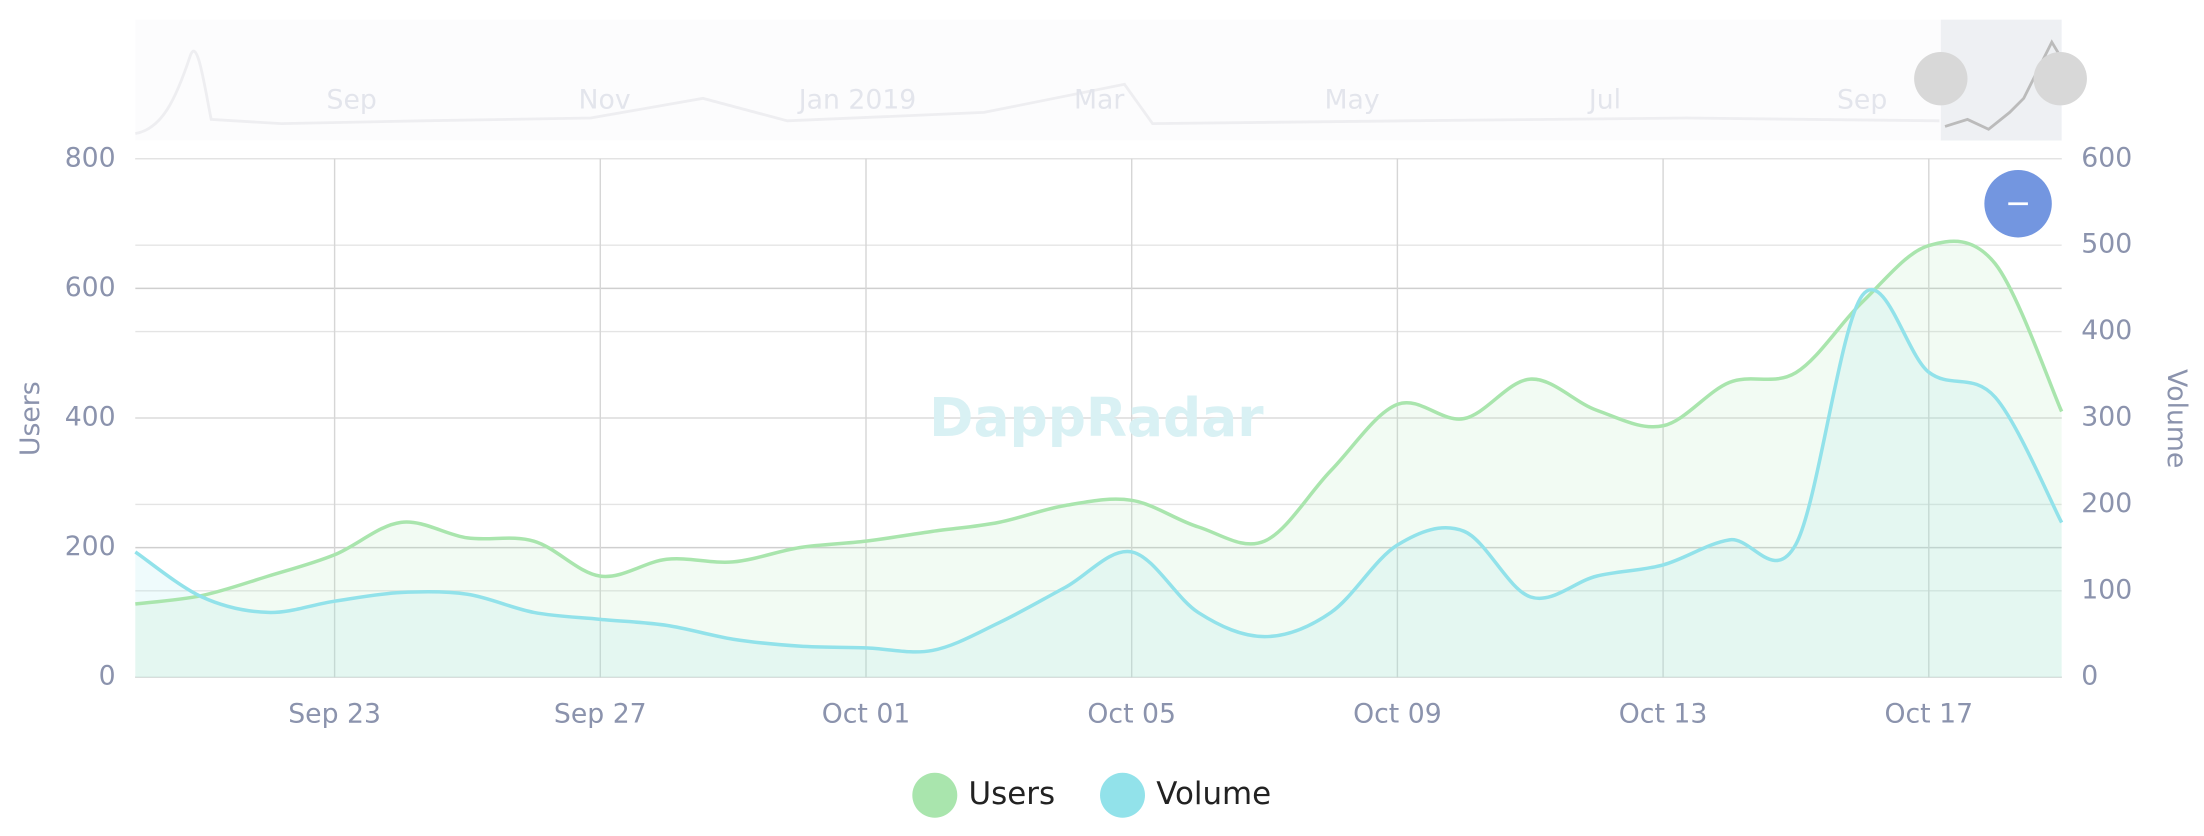 The width and height of the screenshot is (2204, 836). I want to click on navigator-label: May, so click(1352, 100).